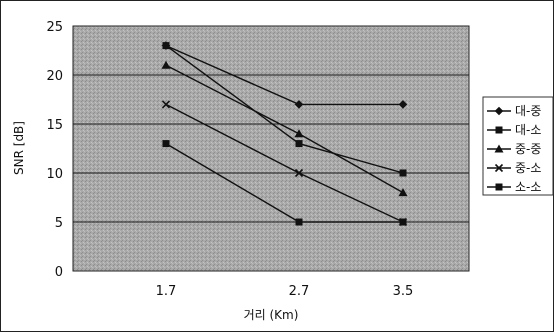 This screenshot has width=554, height=333. I want to click on legend-box, so click(518, 146).